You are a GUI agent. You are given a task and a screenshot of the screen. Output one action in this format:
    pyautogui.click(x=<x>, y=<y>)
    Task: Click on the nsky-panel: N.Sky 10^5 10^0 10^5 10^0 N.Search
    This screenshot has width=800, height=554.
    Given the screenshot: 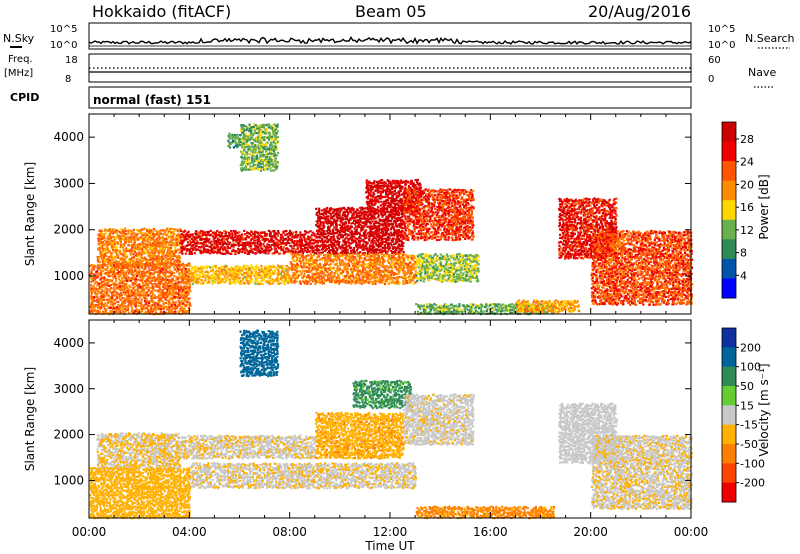 What is the action you would take?
    pyautogui.click(x=399, y=36)
    